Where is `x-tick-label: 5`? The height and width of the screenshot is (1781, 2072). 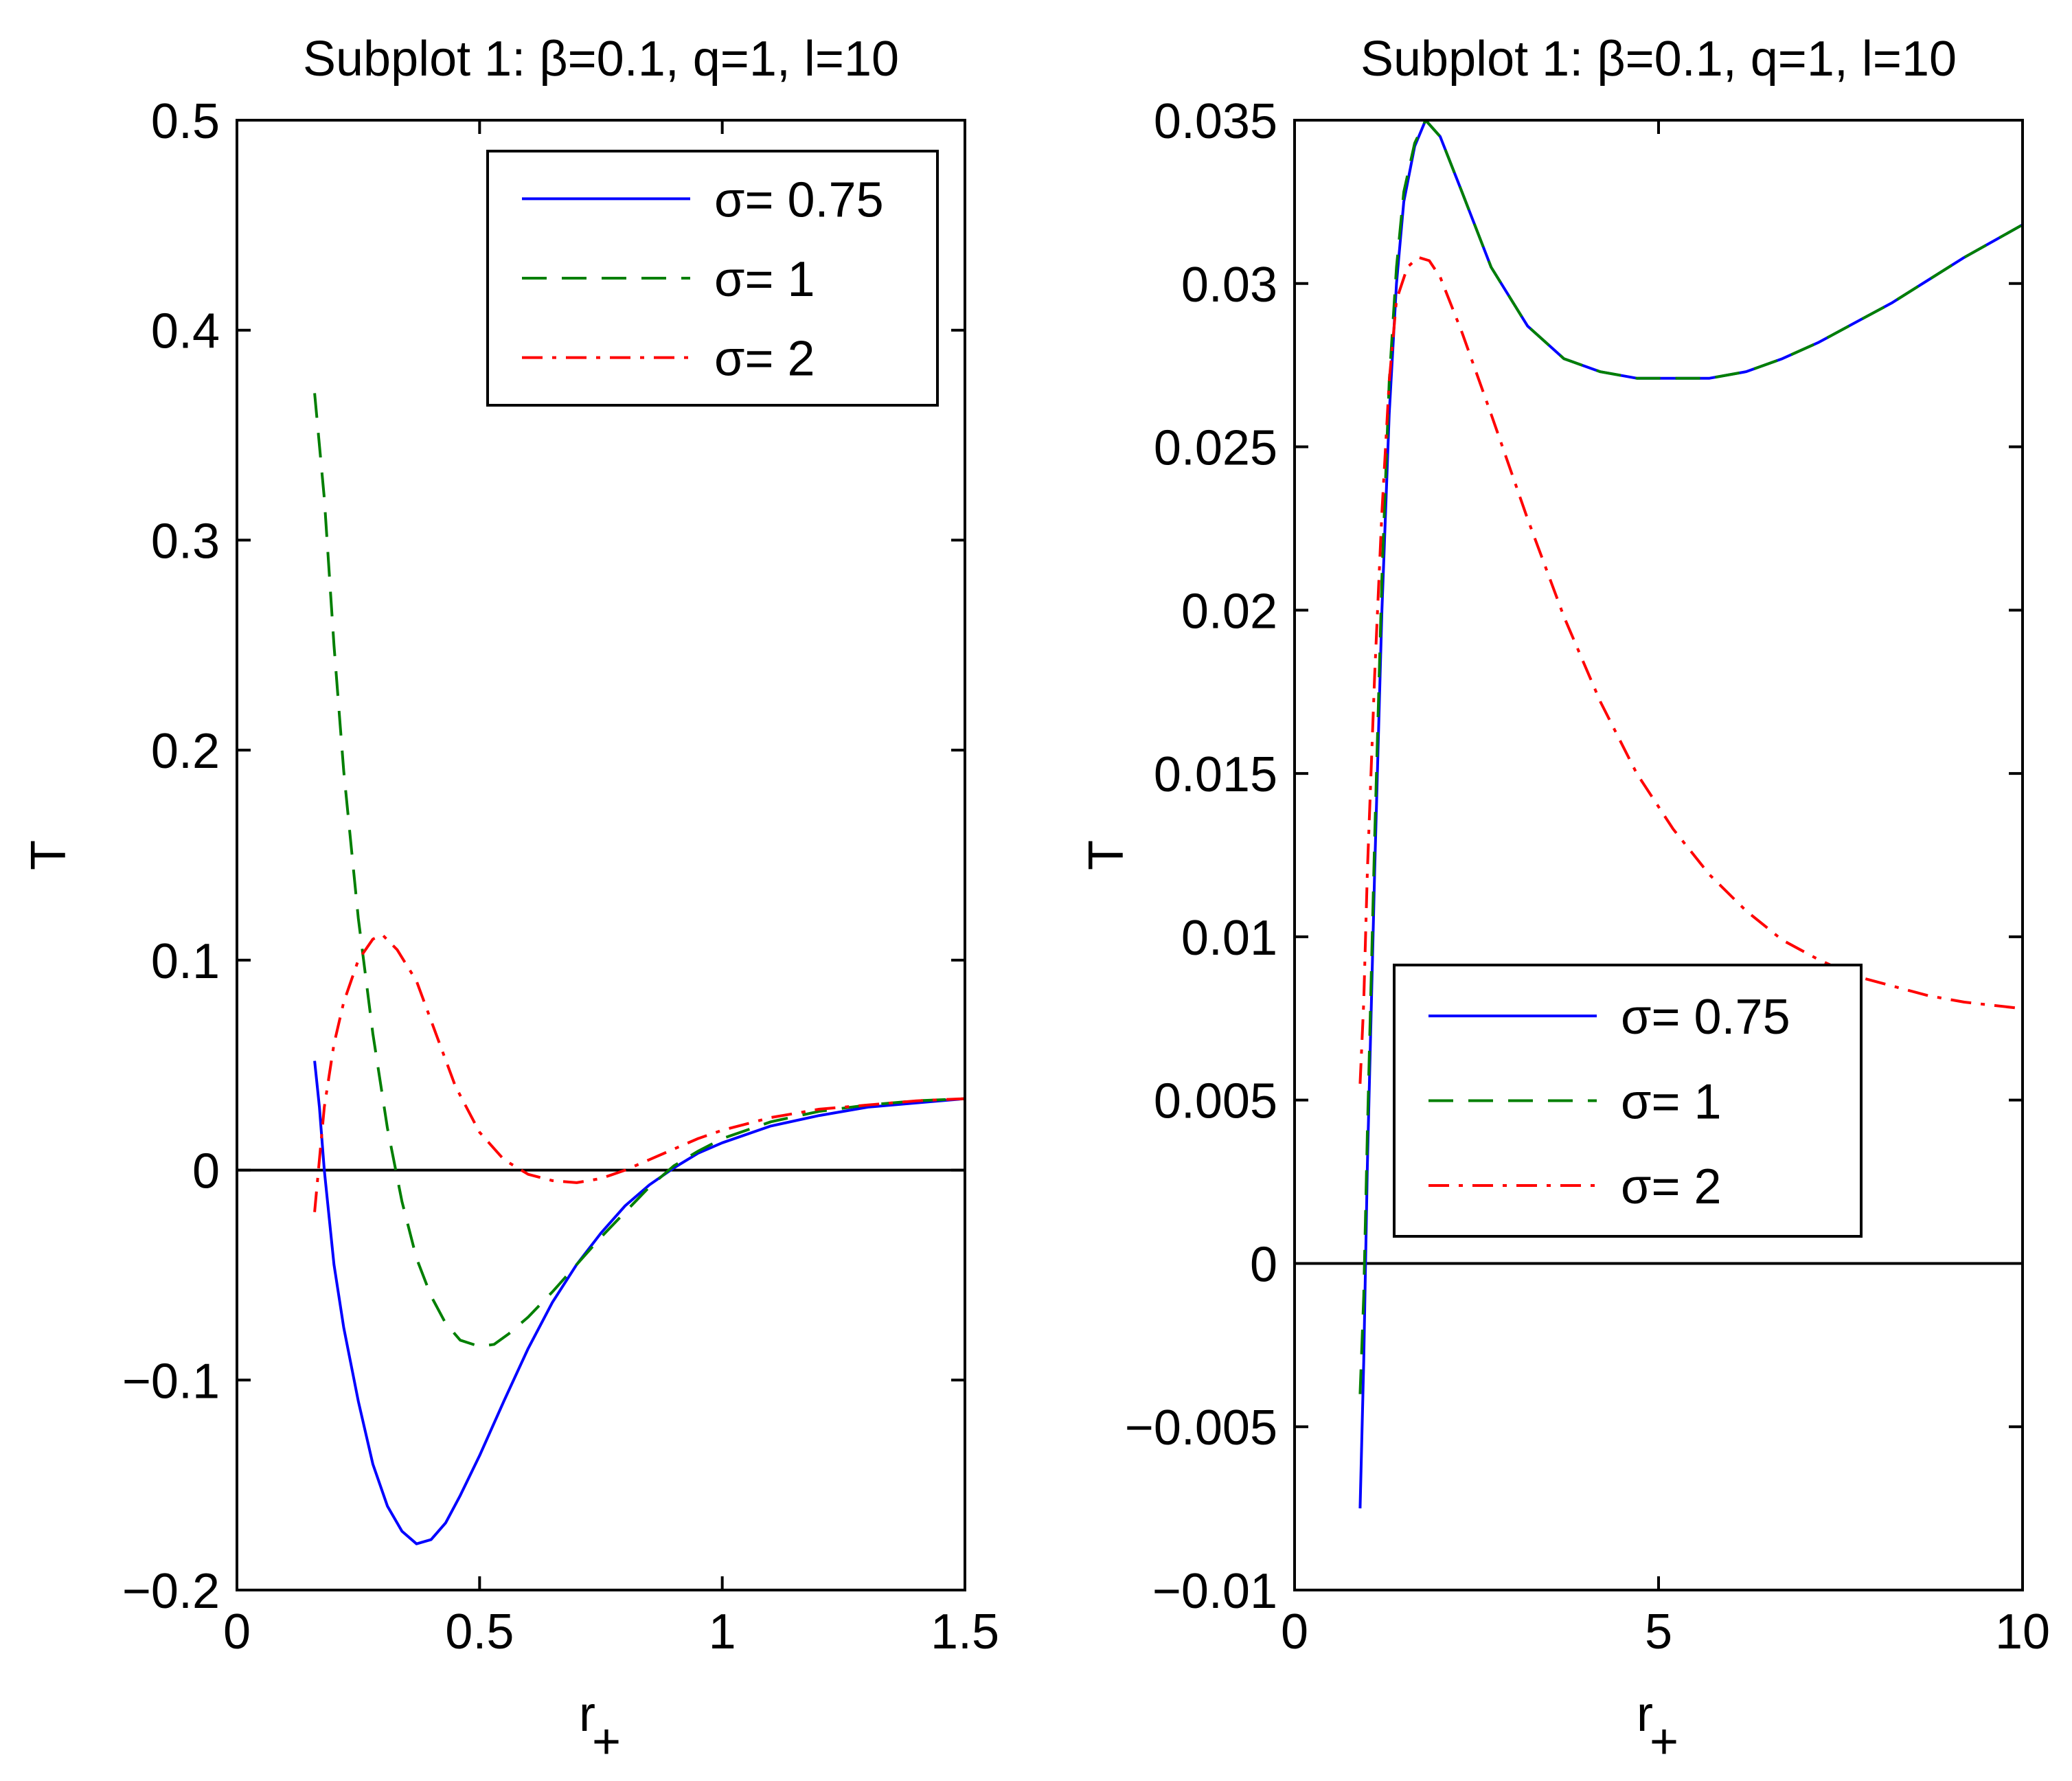 x-tick-label: 5 is located at coordinates (1658, 1631).